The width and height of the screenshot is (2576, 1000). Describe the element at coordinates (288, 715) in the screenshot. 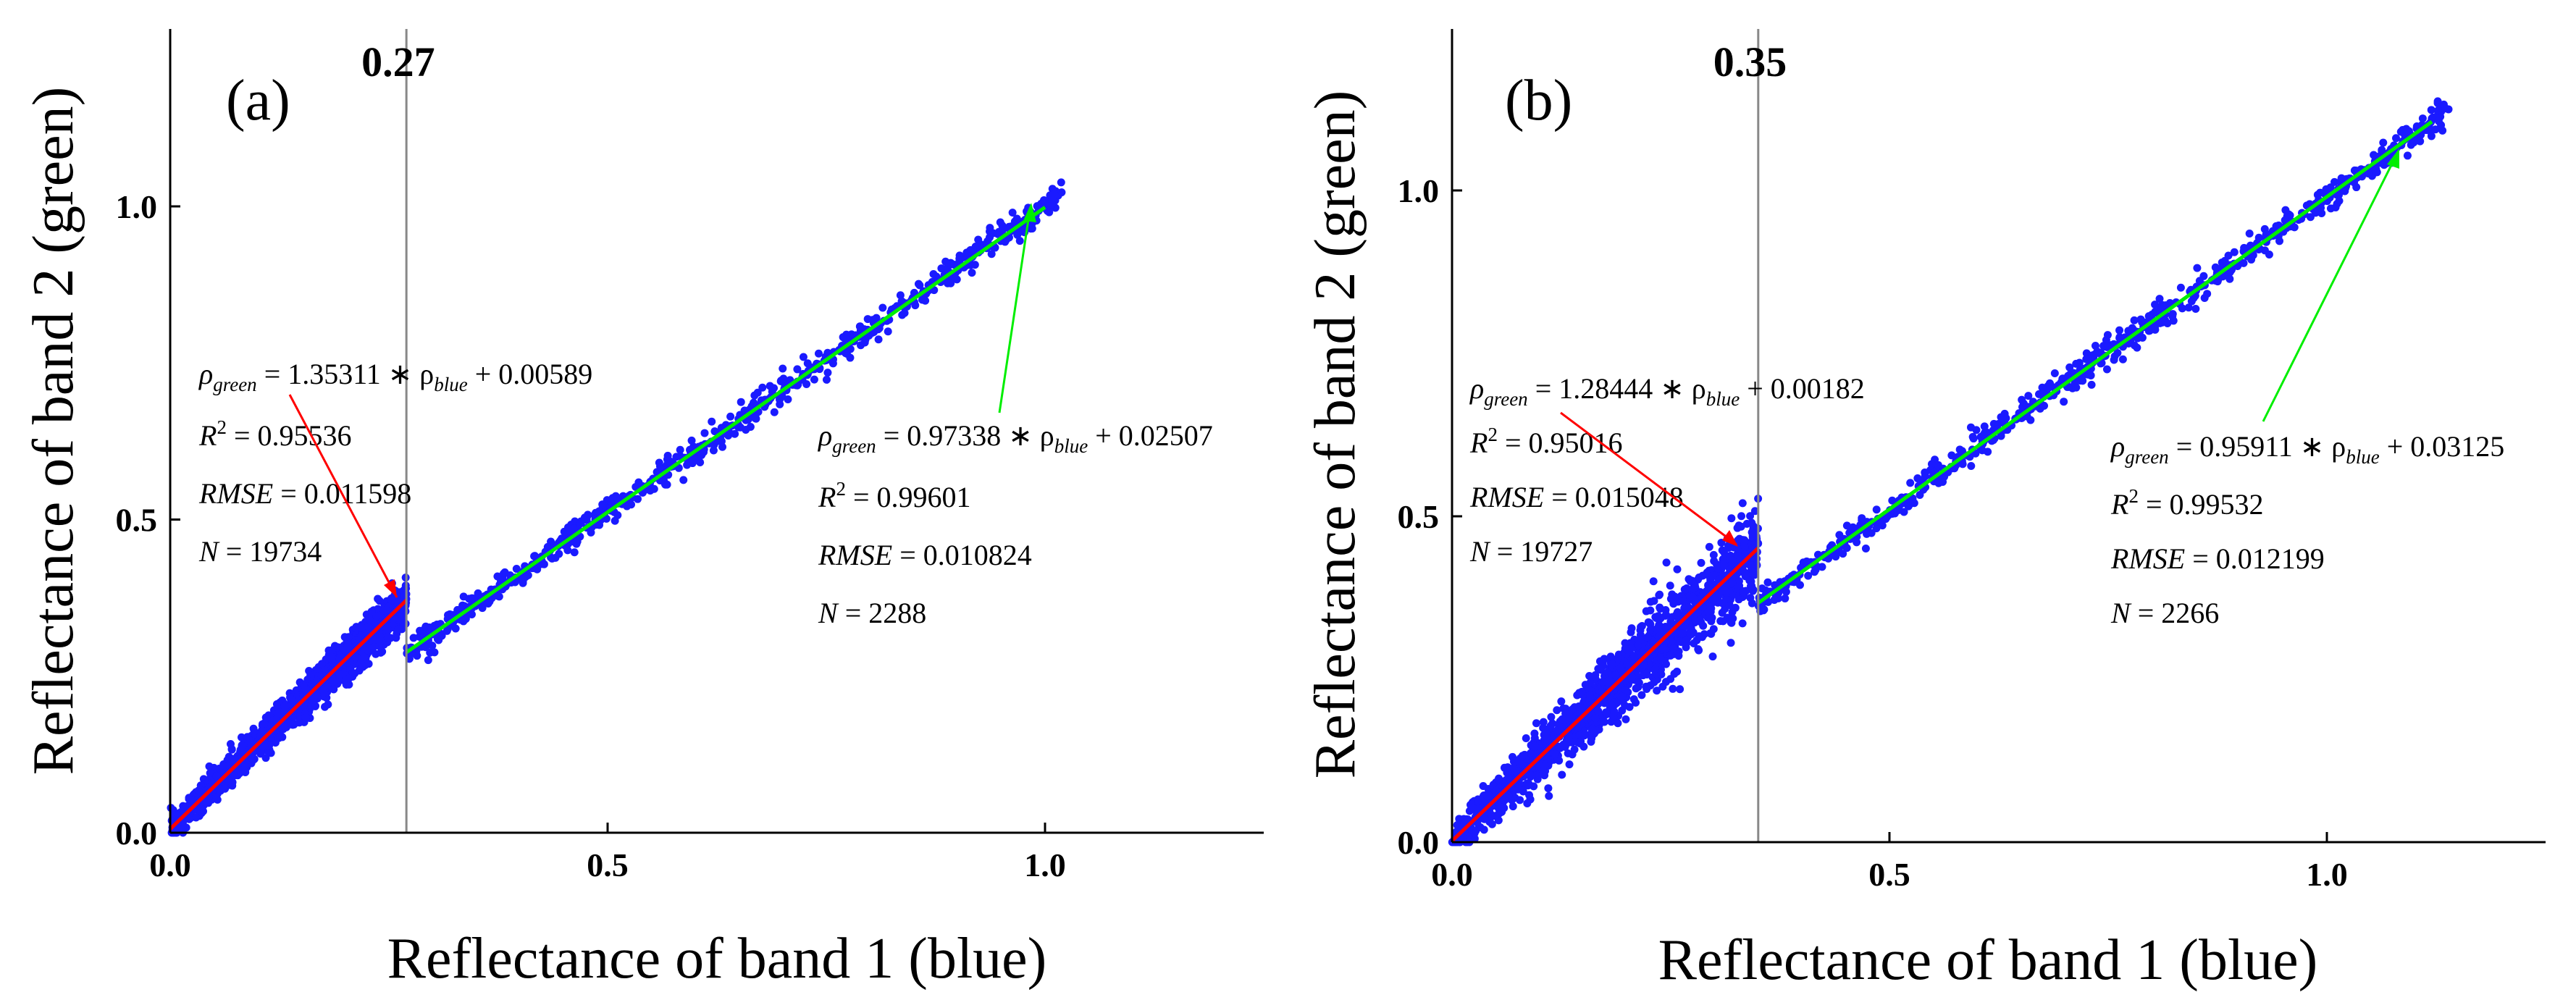

I see `panel-a-low-fit-line` at that location.